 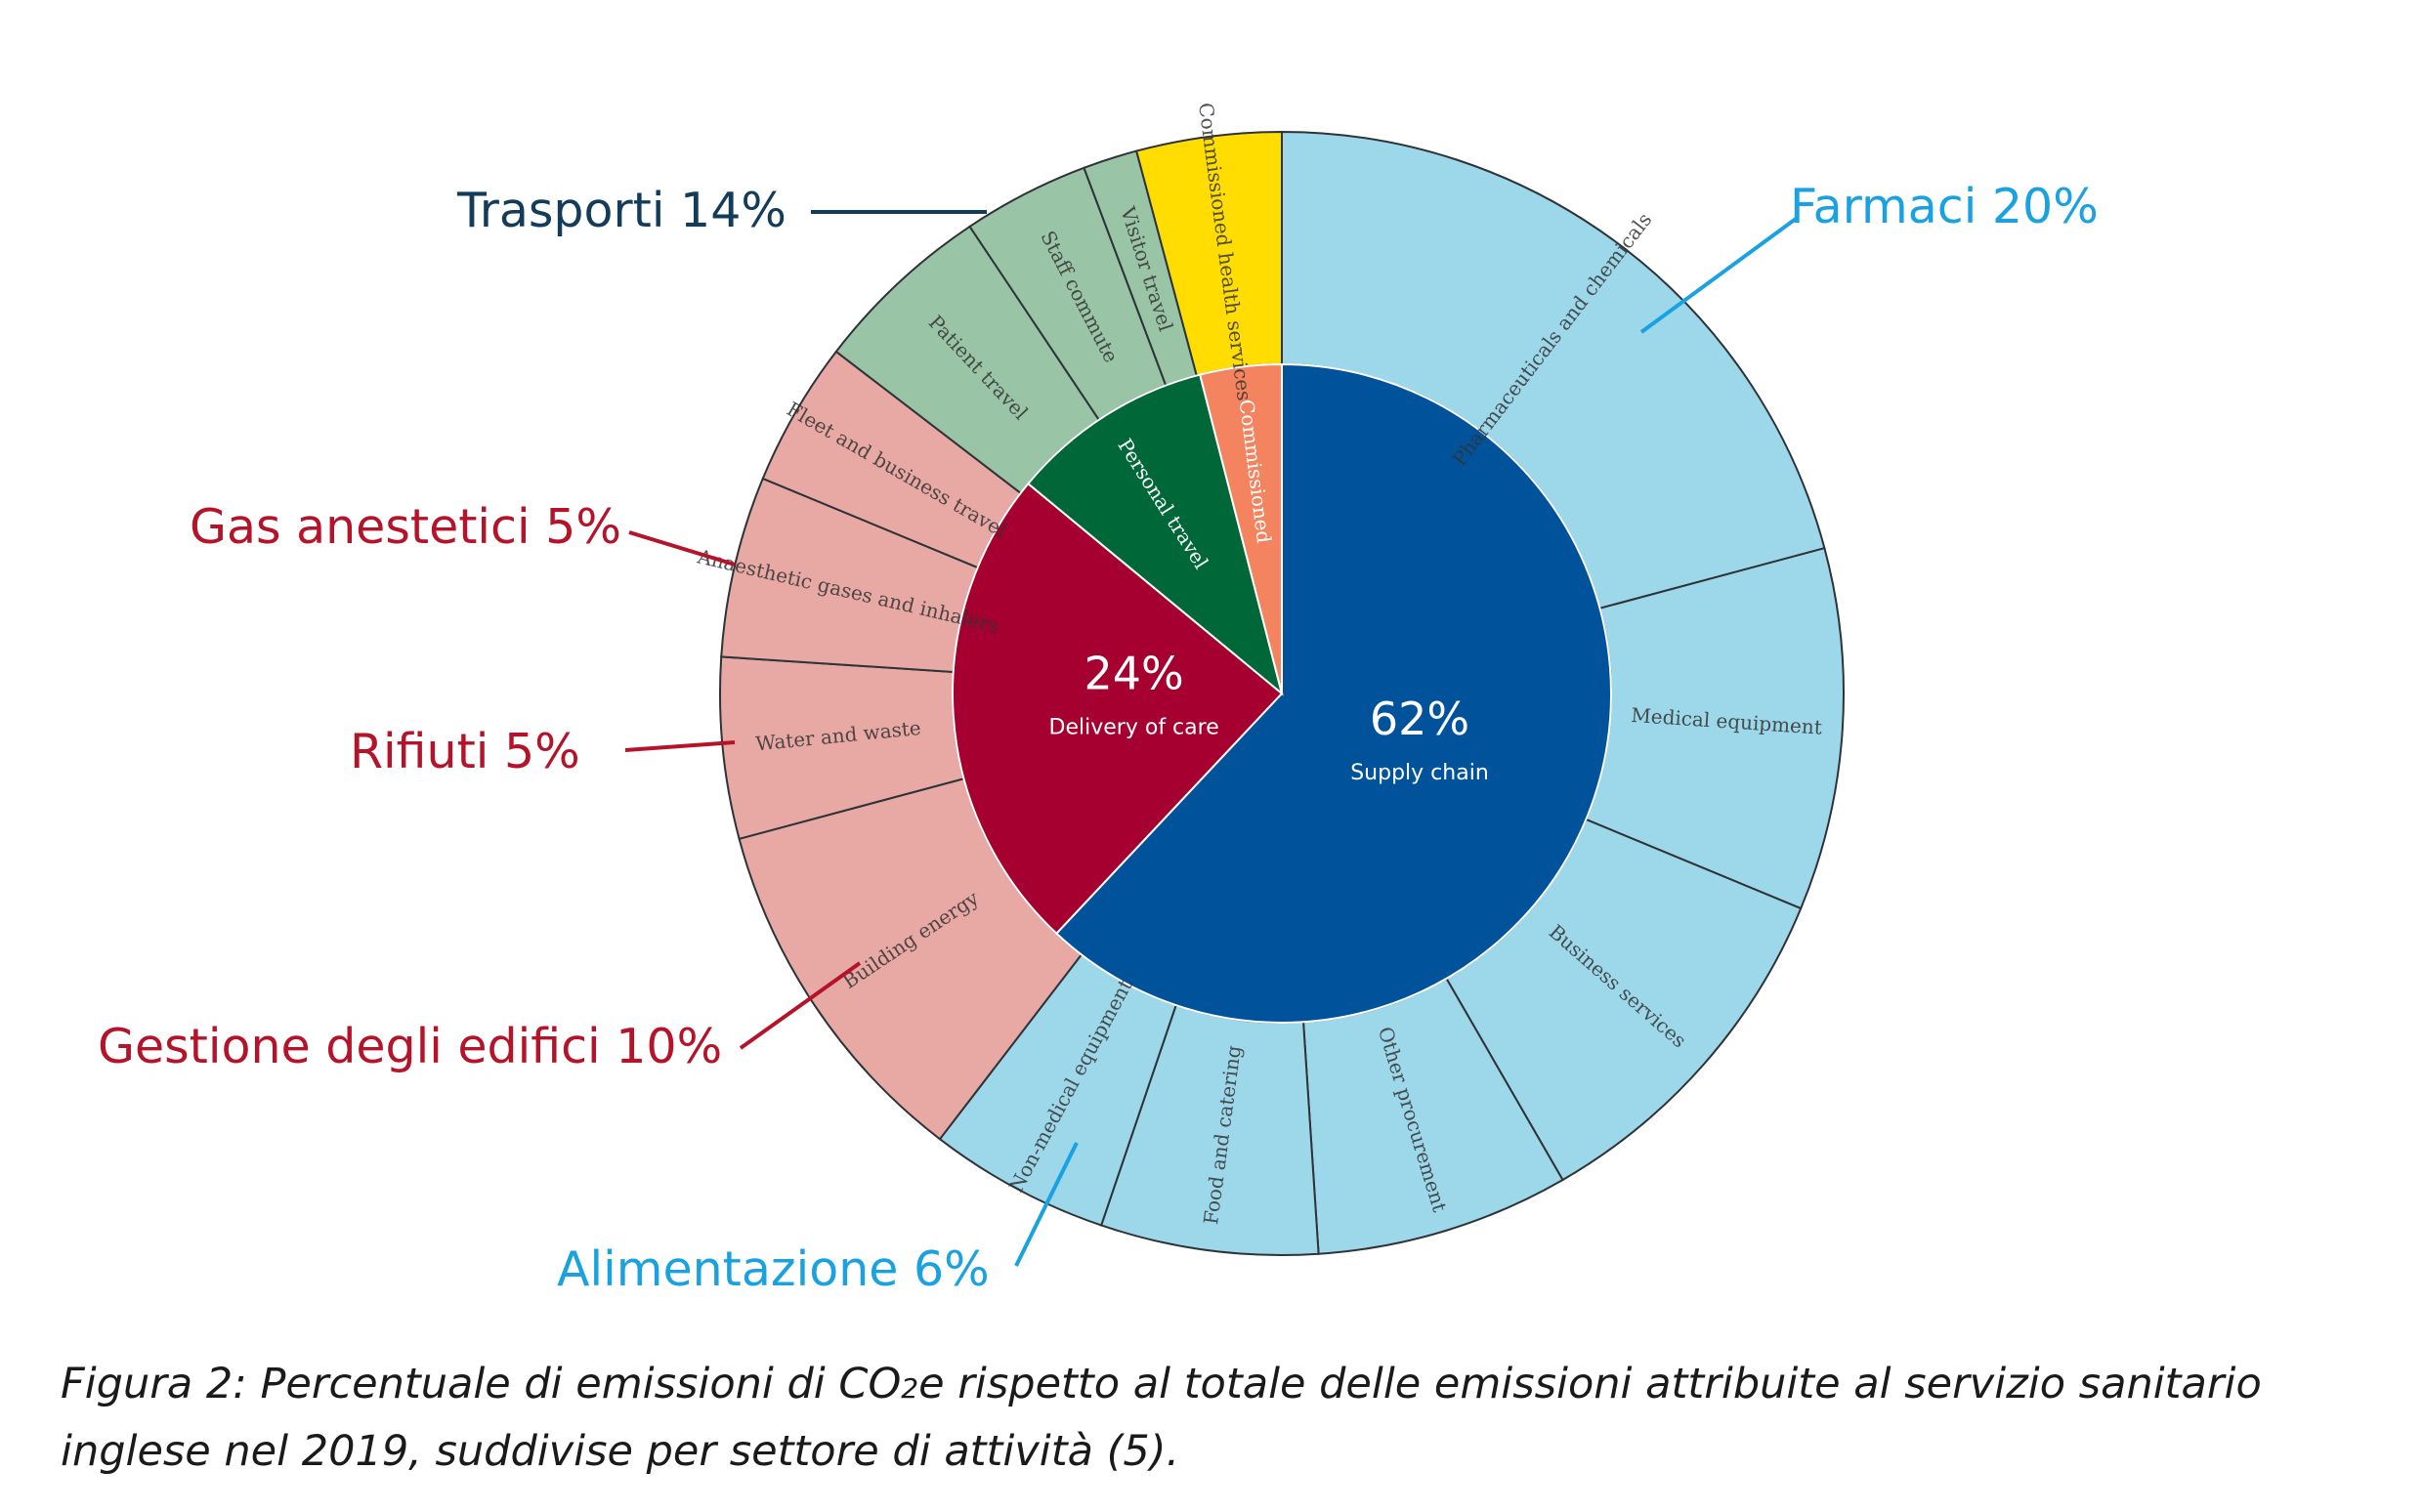 I want to click on callout-gestione-degli-edifici-10: Gestione degli edifici 10%, so click(x=410, y=1046).